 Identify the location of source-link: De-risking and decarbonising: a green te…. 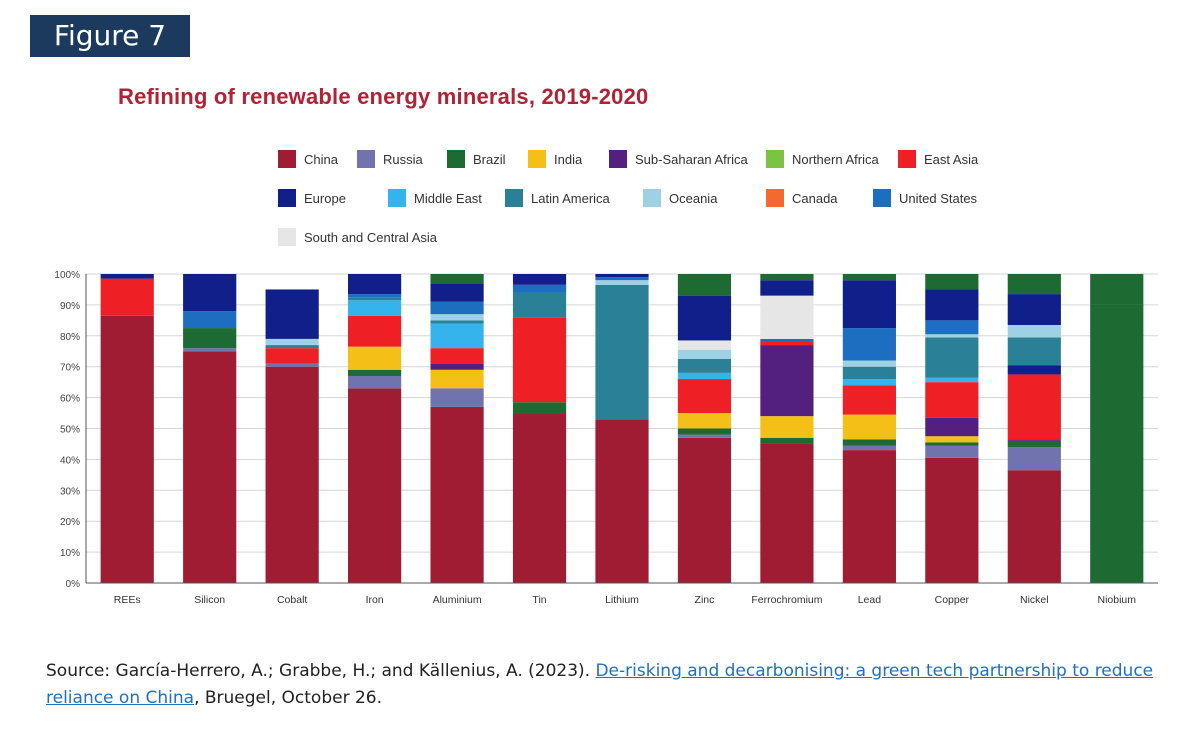
(600, 684).